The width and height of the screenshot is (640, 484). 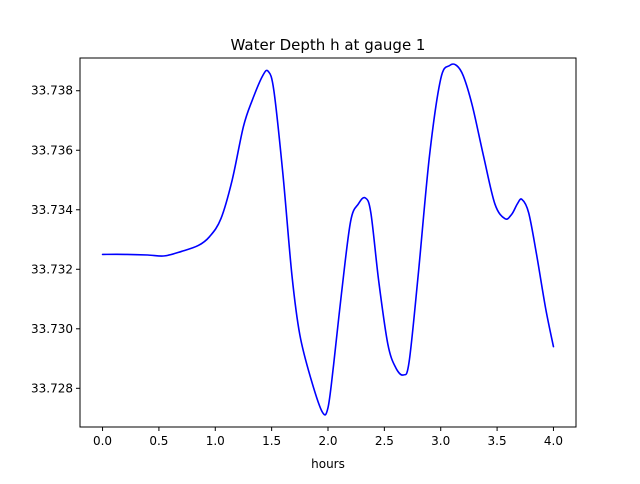 What do you see at coordinates (52, 91) in the screenshot?
I see `y-tick-label: 33.738` at bounding box center [52, 91].